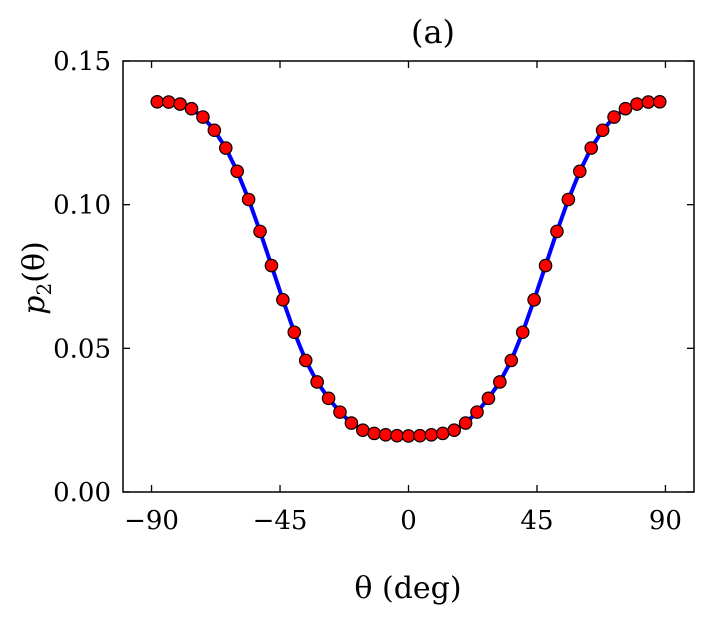 The width and height of the screenshot is (706, 618). Describe the element at coordinates (34, 305) in the screenshot. I see `y-axis-label-base: p` at that location.